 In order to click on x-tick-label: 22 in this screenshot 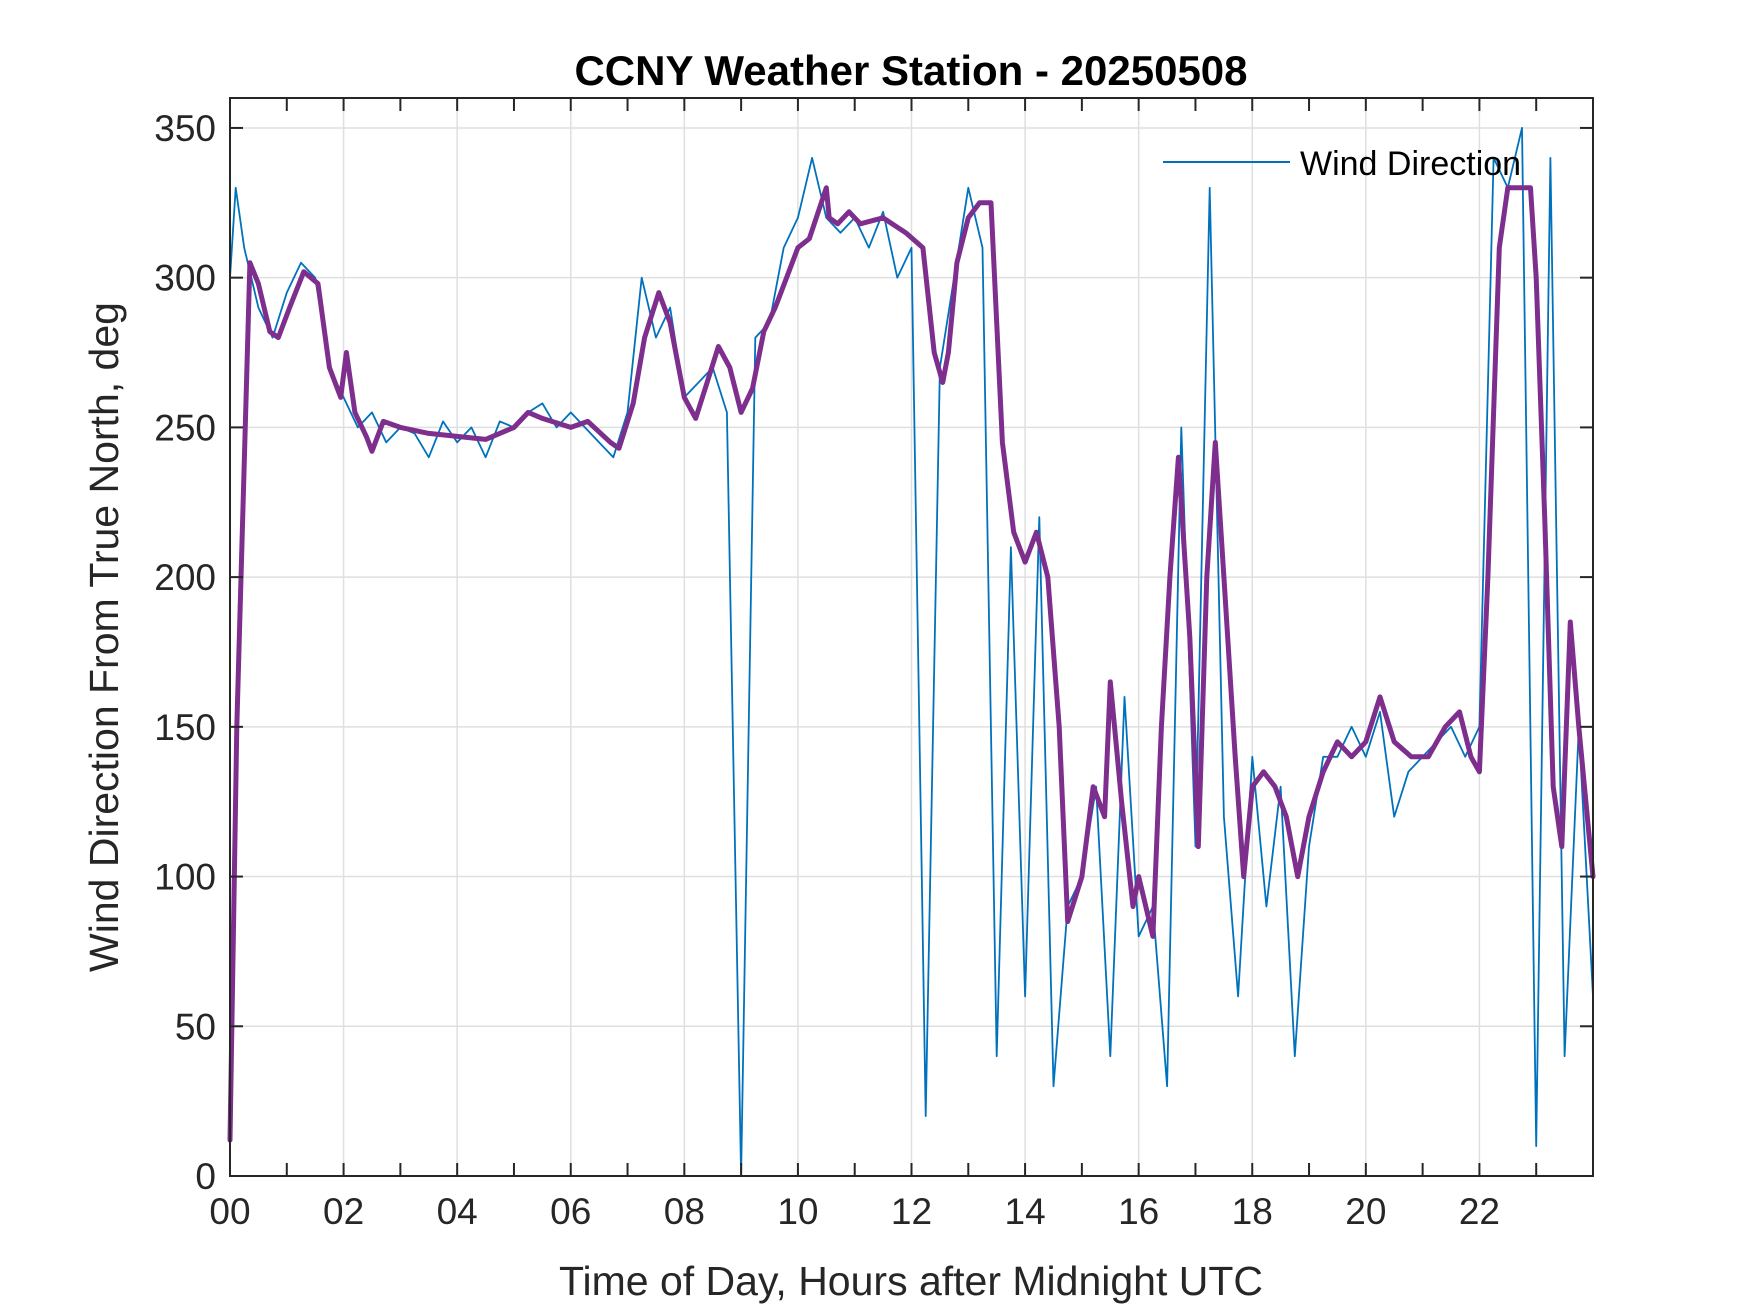, I will do `click(1479, 1211)`.